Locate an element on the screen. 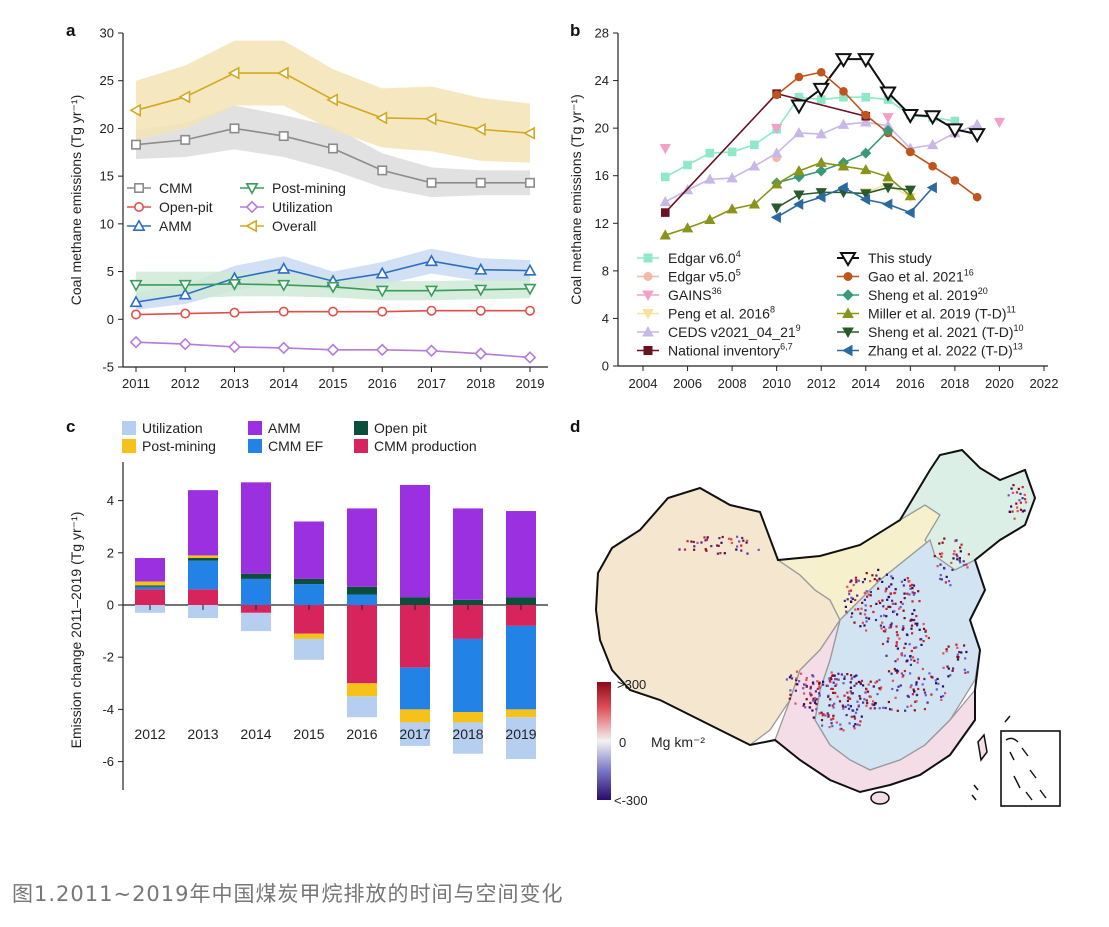 This screenshot has width=1109, height=927. panel-c-bar-open-pit is located at coordinates (521, 601).